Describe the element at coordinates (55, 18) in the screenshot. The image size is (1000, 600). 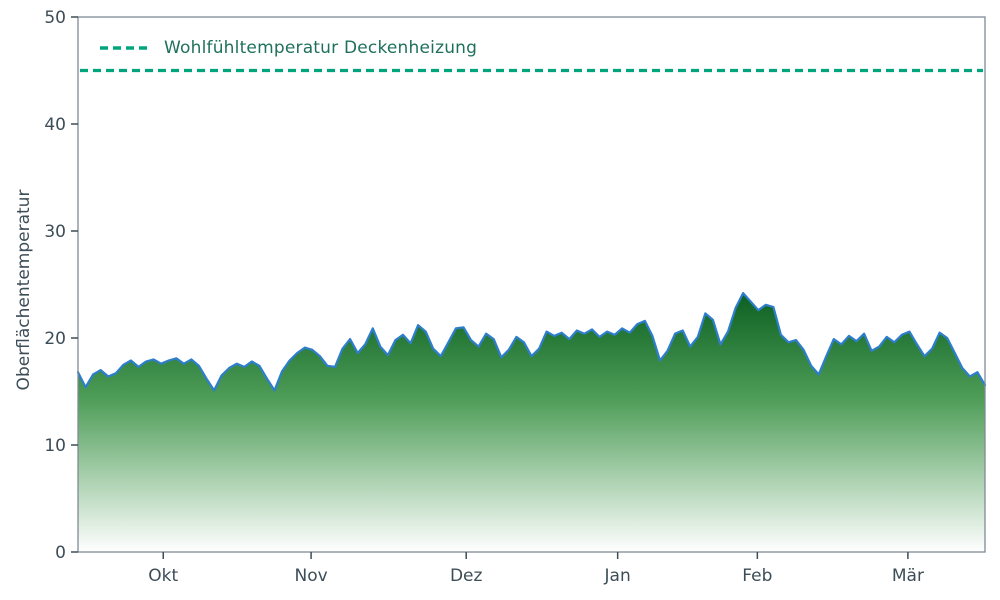
I see `y-tick-label: 50` at that location.